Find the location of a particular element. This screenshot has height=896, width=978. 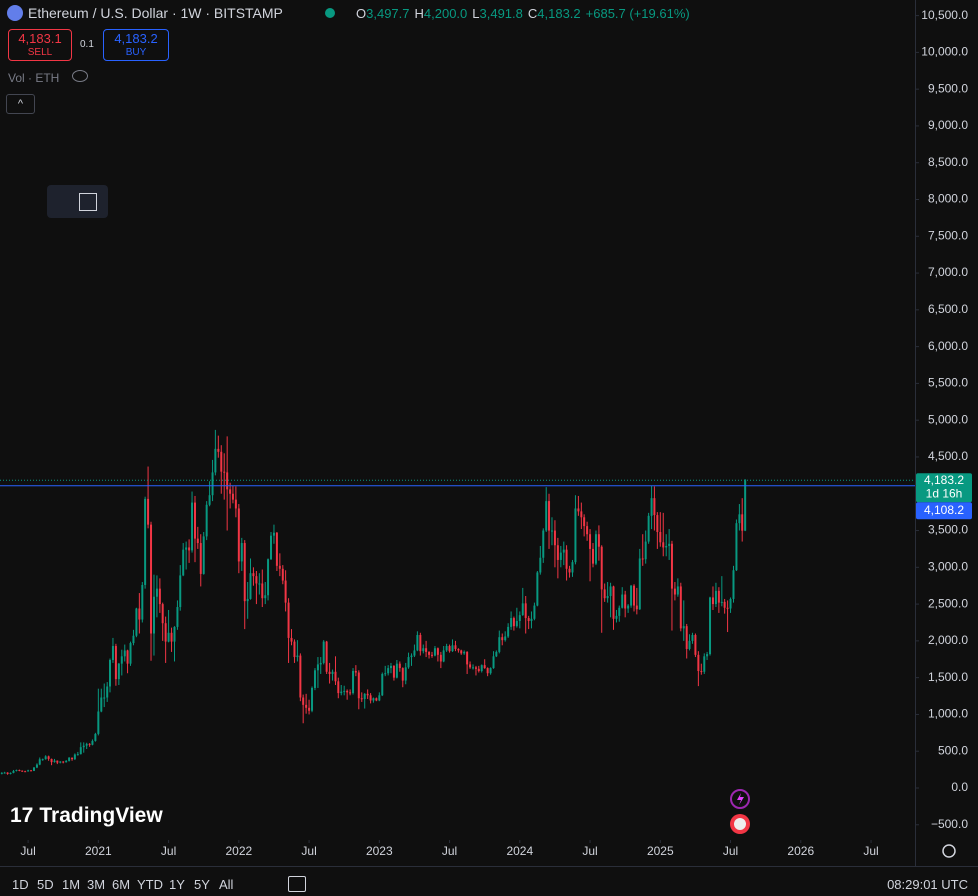

event-icon is located at coordinates (740, 799).